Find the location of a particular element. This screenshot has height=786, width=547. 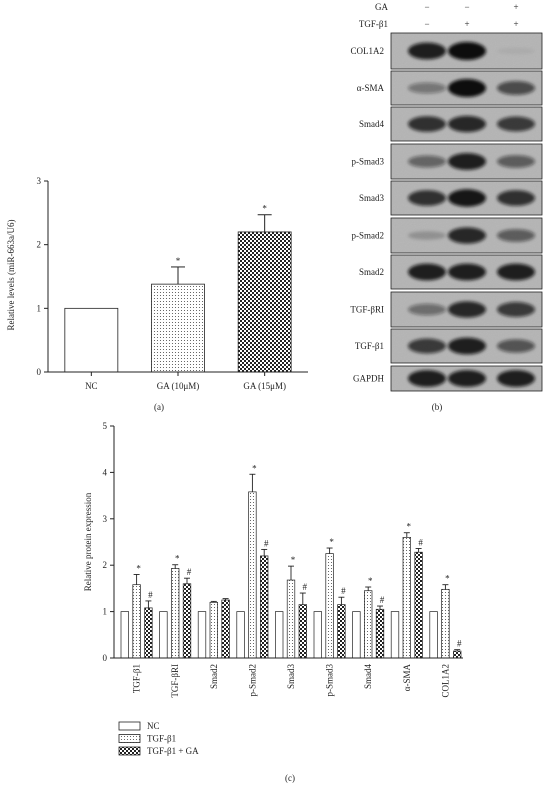

panel-b-band-label: Smad3 is located at coordinates (372, 198).